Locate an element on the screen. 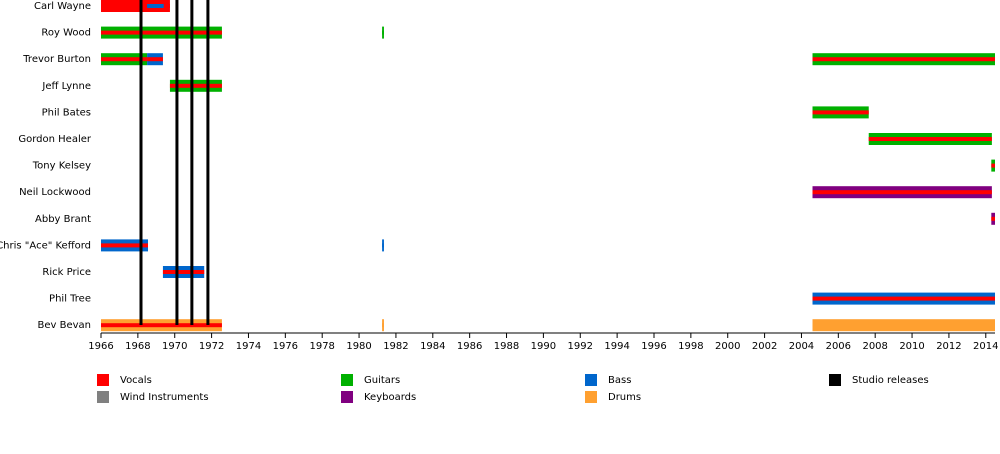  x-tick-label: 1996 is located at coordinates (653, 346).